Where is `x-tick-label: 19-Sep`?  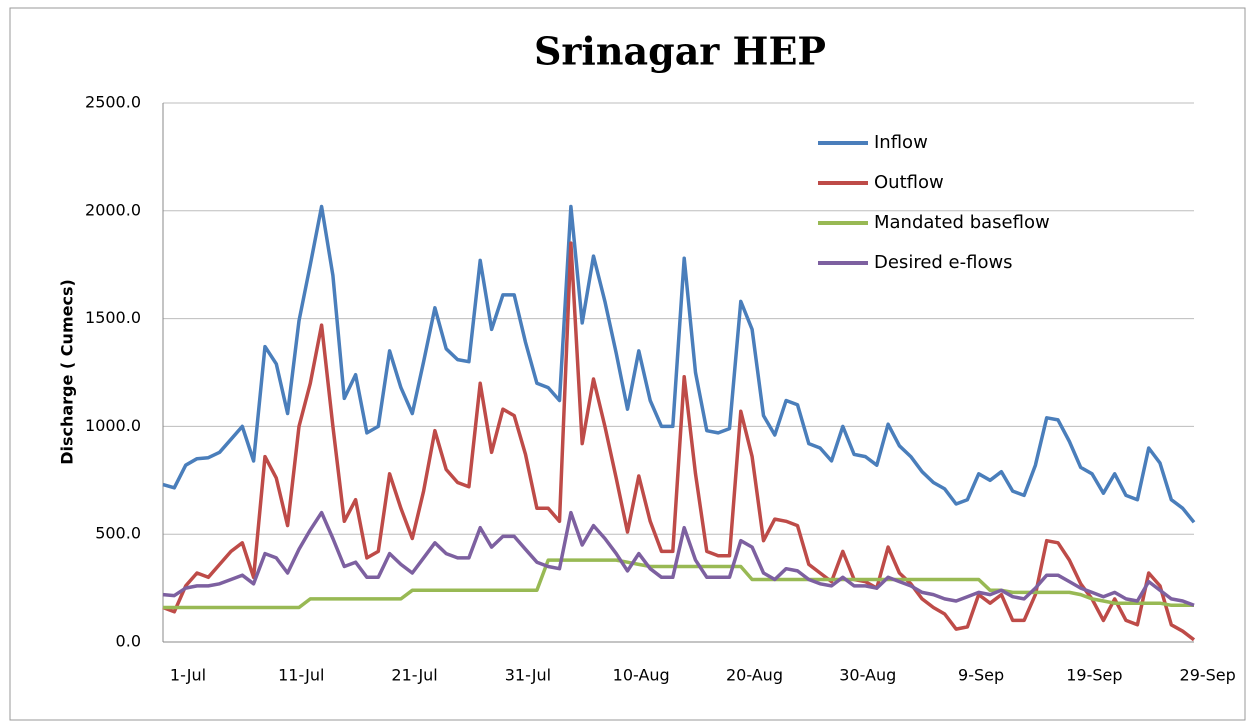
x-tick-label: 19-Sep is located at coordinates (1094, 675).